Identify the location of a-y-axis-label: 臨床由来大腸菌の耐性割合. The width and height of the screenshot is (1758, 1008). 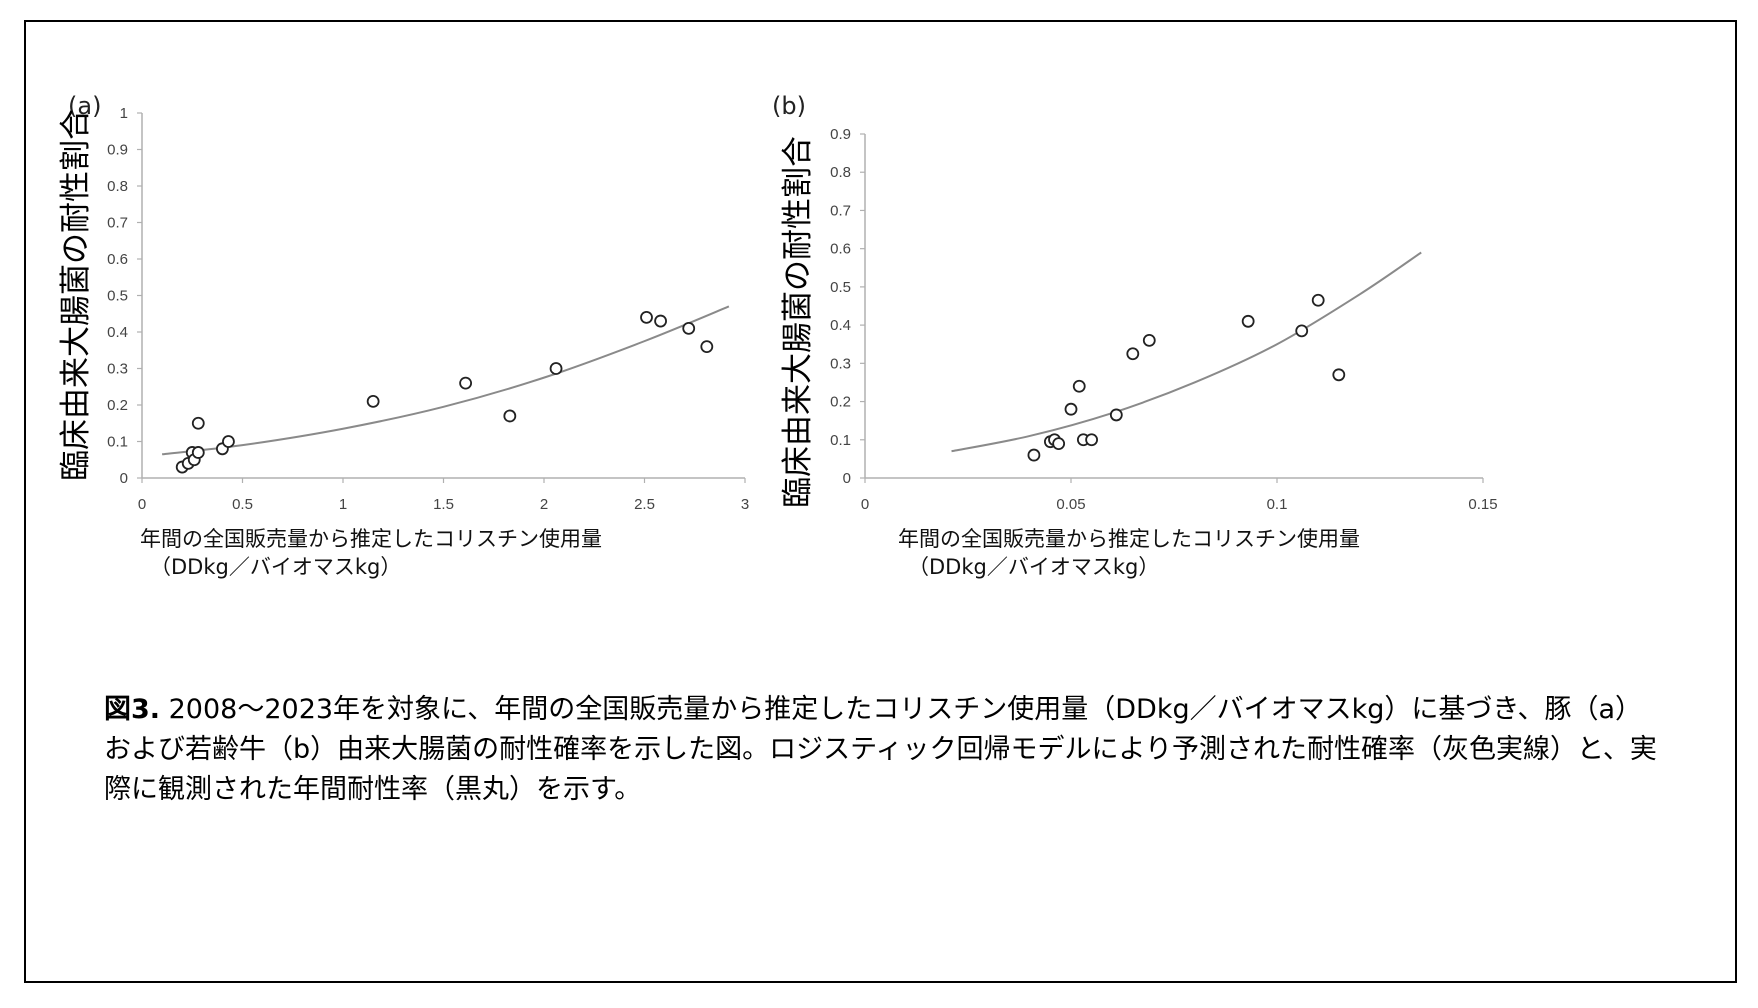
(76, 295).